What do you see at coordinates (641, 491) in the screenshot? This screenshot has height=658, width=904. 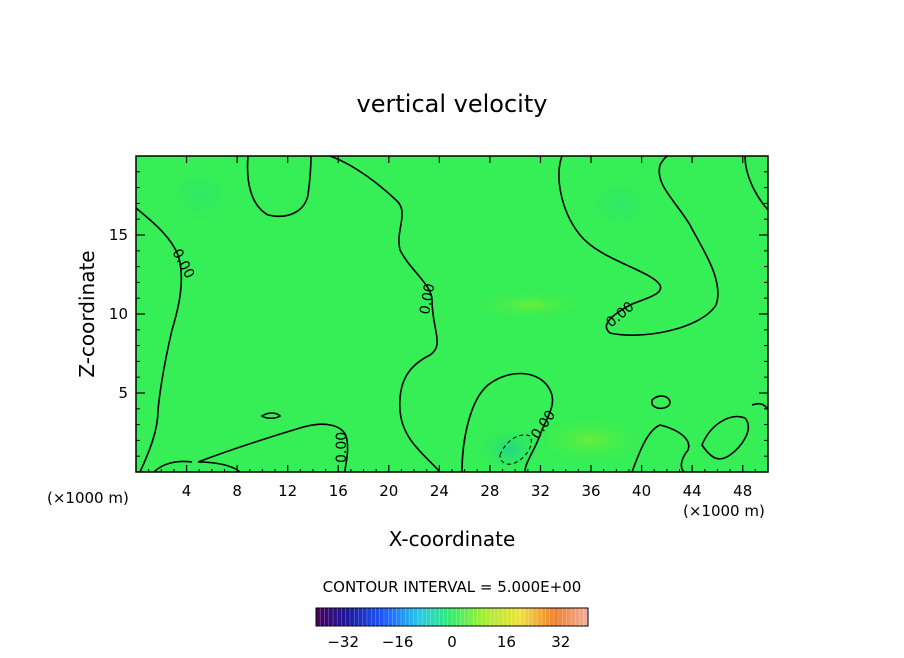 I see `x-tick-label: 40` at bounding box center [641, 491].